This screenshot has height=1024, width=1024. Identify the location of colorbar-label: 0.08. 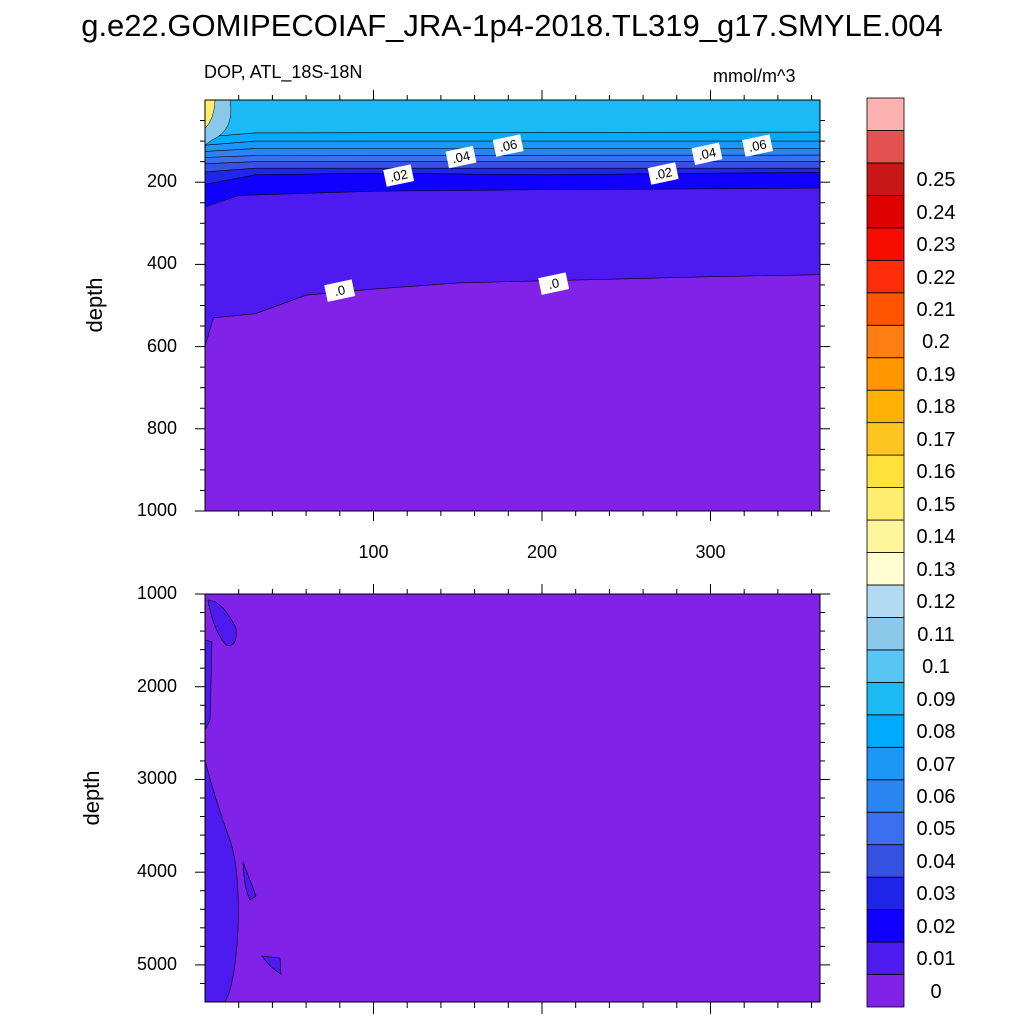
(936, 732).